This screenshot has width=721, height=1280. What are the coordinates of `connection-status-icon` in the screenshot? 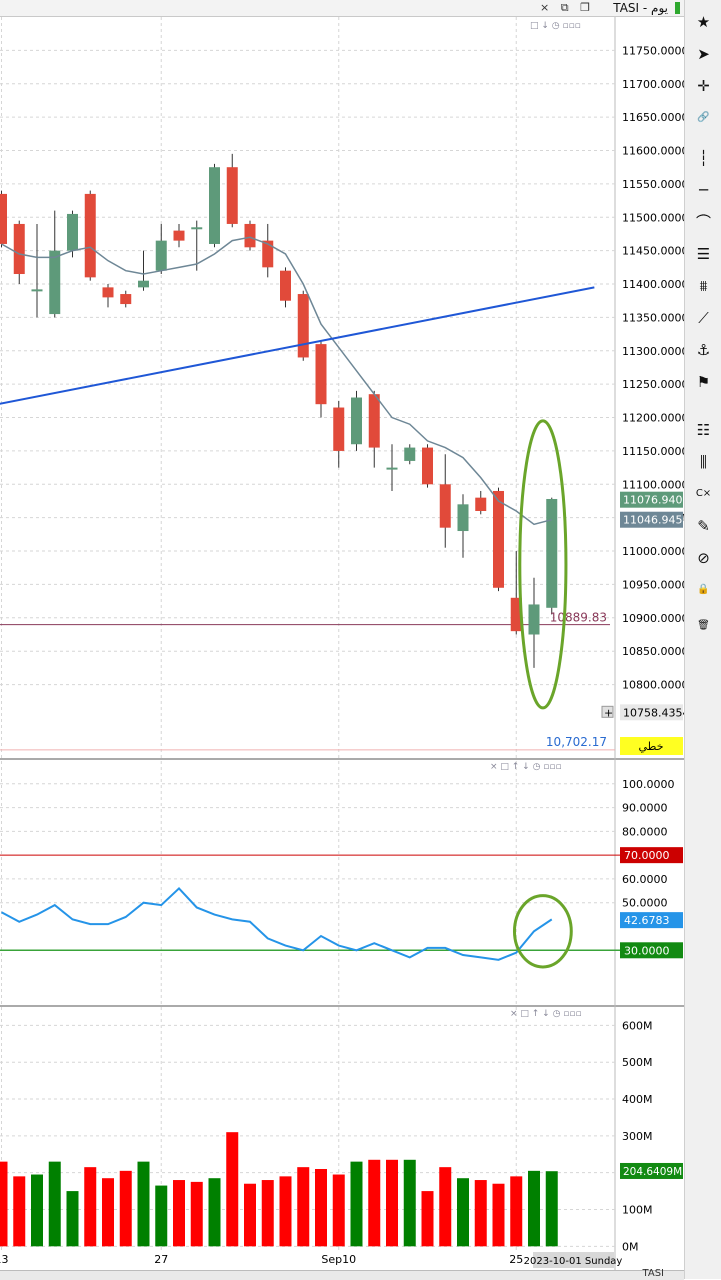 It's located at (677, 8).